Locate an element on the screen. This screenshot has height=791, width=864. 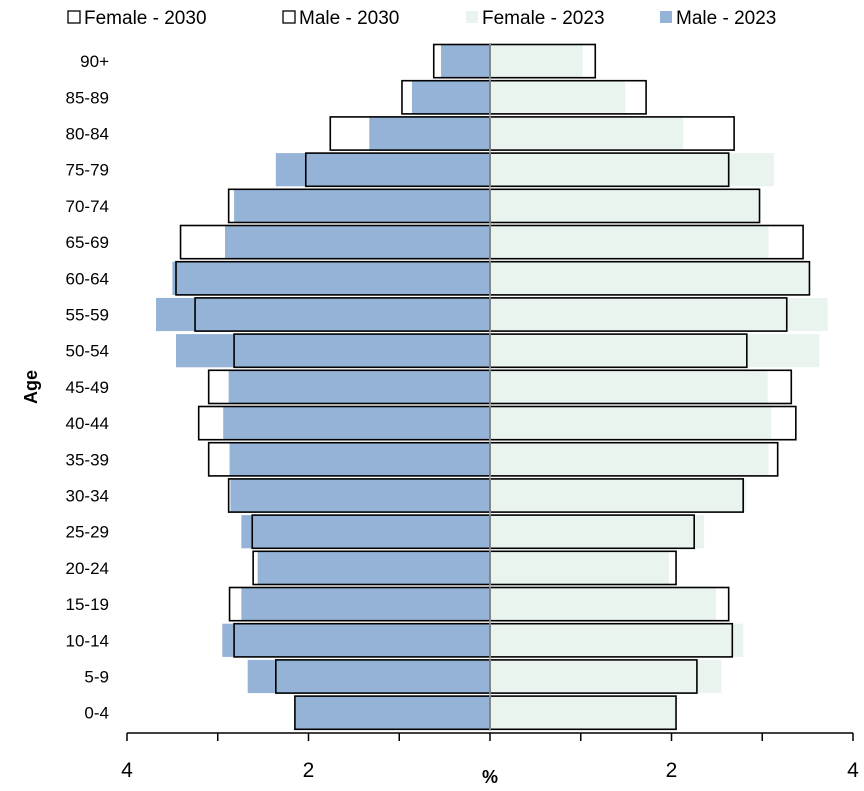
legend-label: Male - 2030 is located at coordinates (349, 18).